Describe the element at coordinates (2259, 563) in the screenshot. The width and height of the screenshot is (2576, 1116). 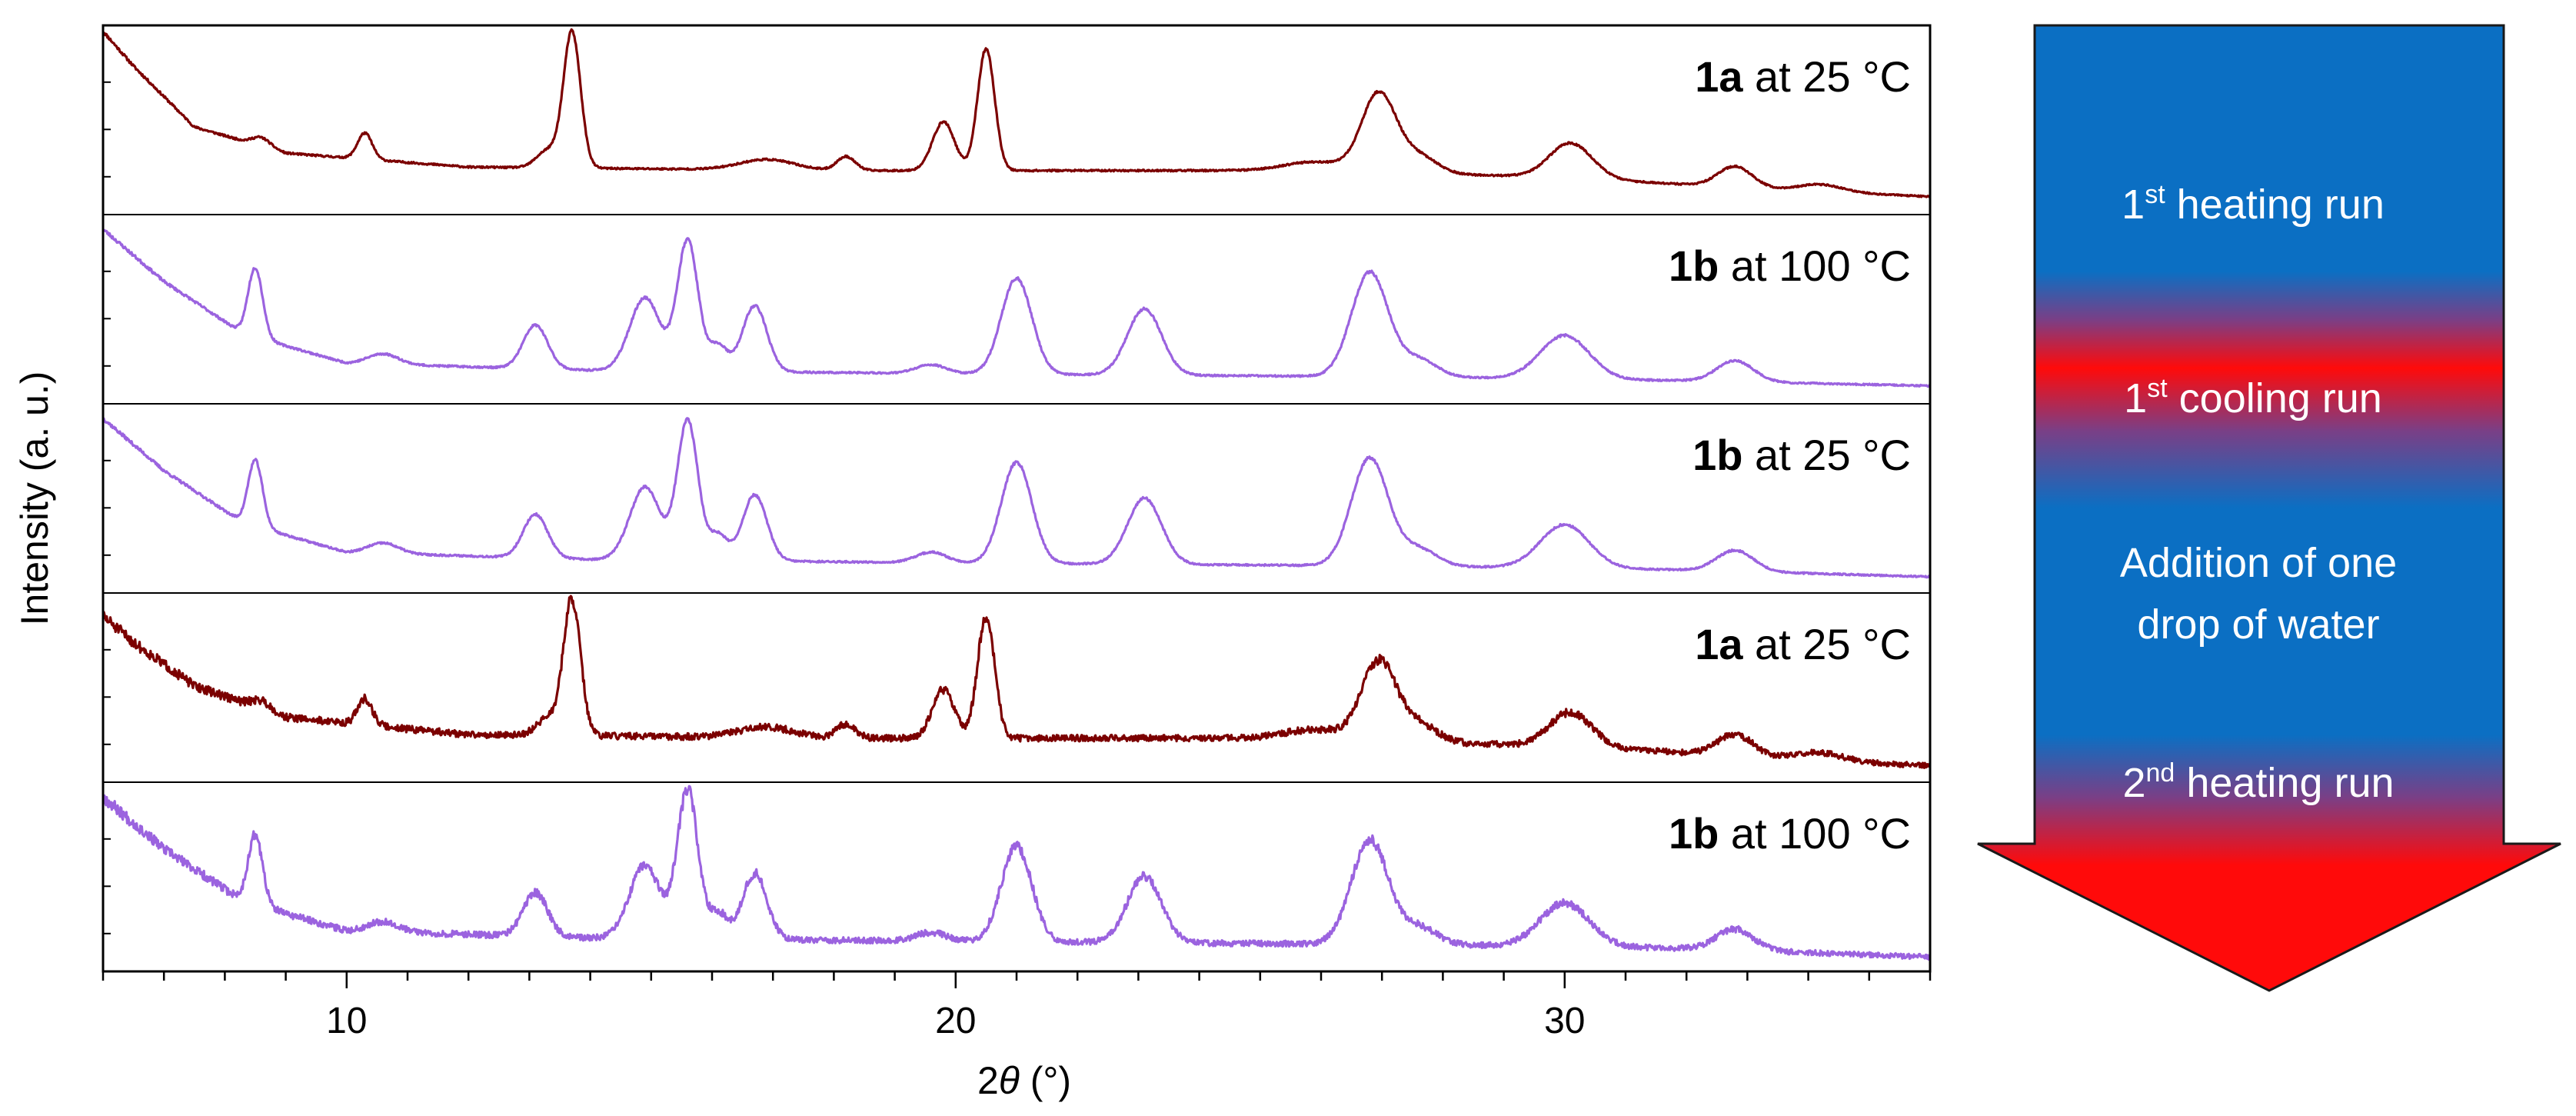
I see `arrow-step-water-line-1: Addition of one` at that location.